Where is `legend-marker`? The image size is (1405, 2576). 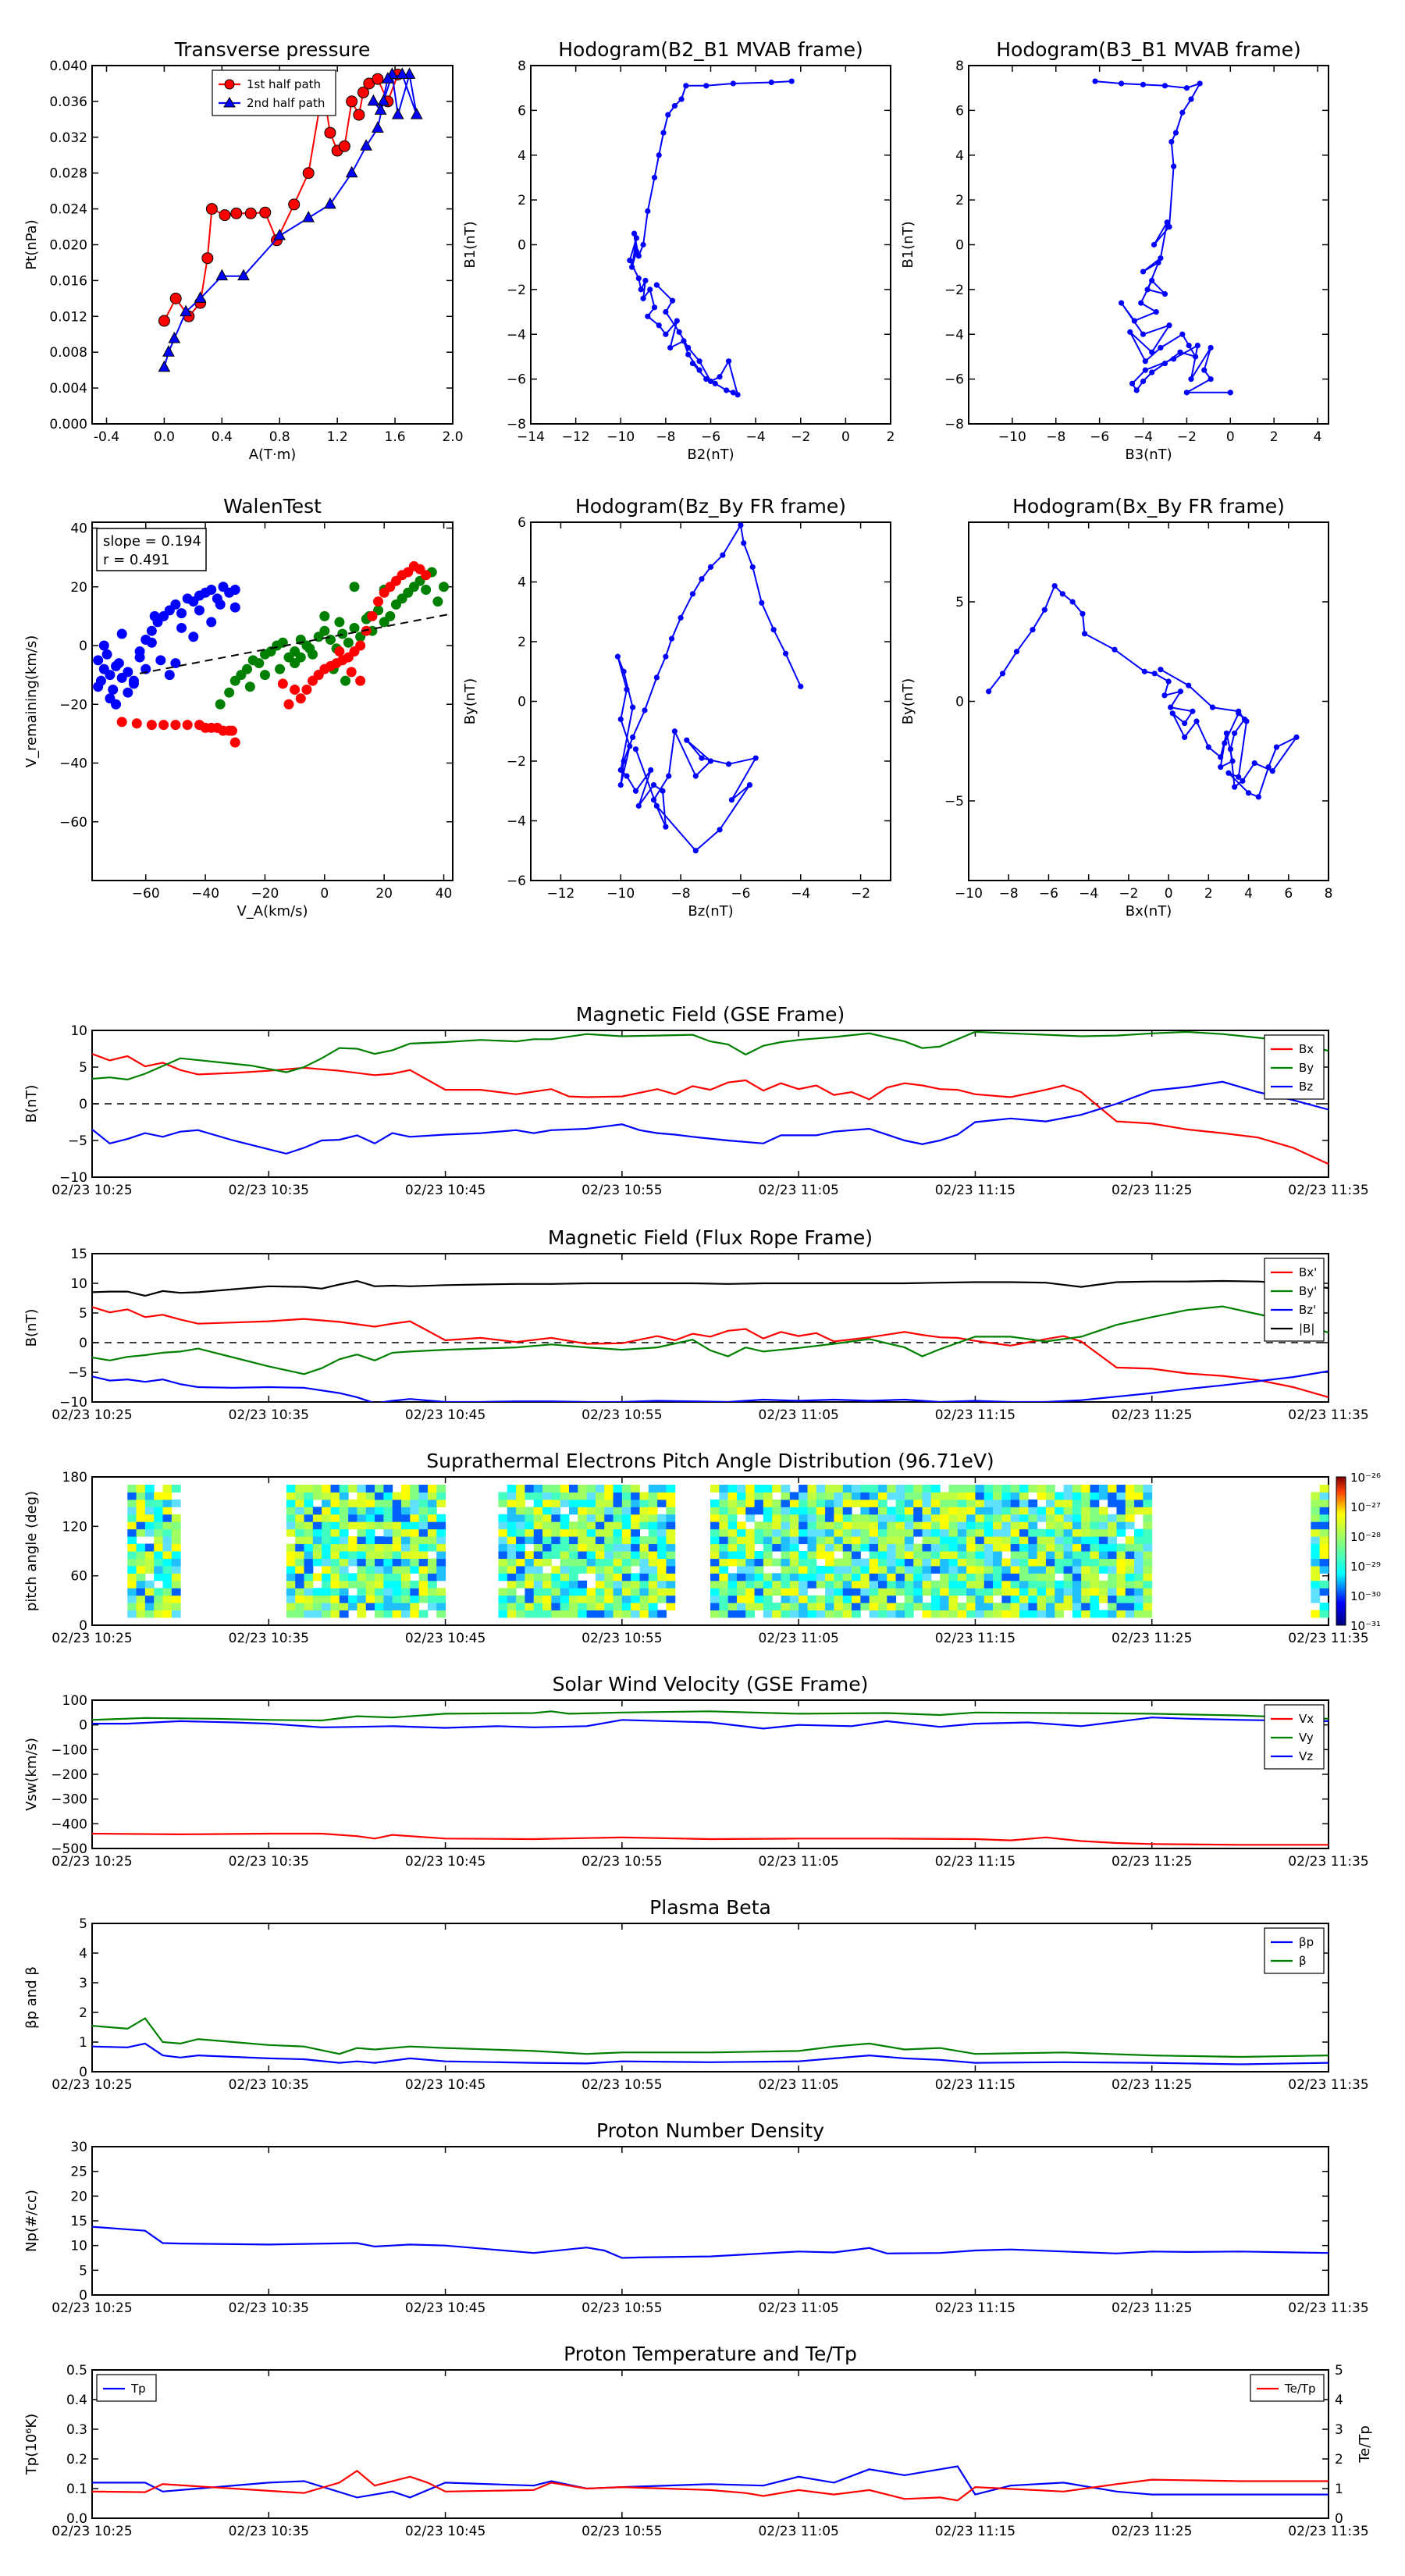
legend-marker is located at coordinates (229, 84).